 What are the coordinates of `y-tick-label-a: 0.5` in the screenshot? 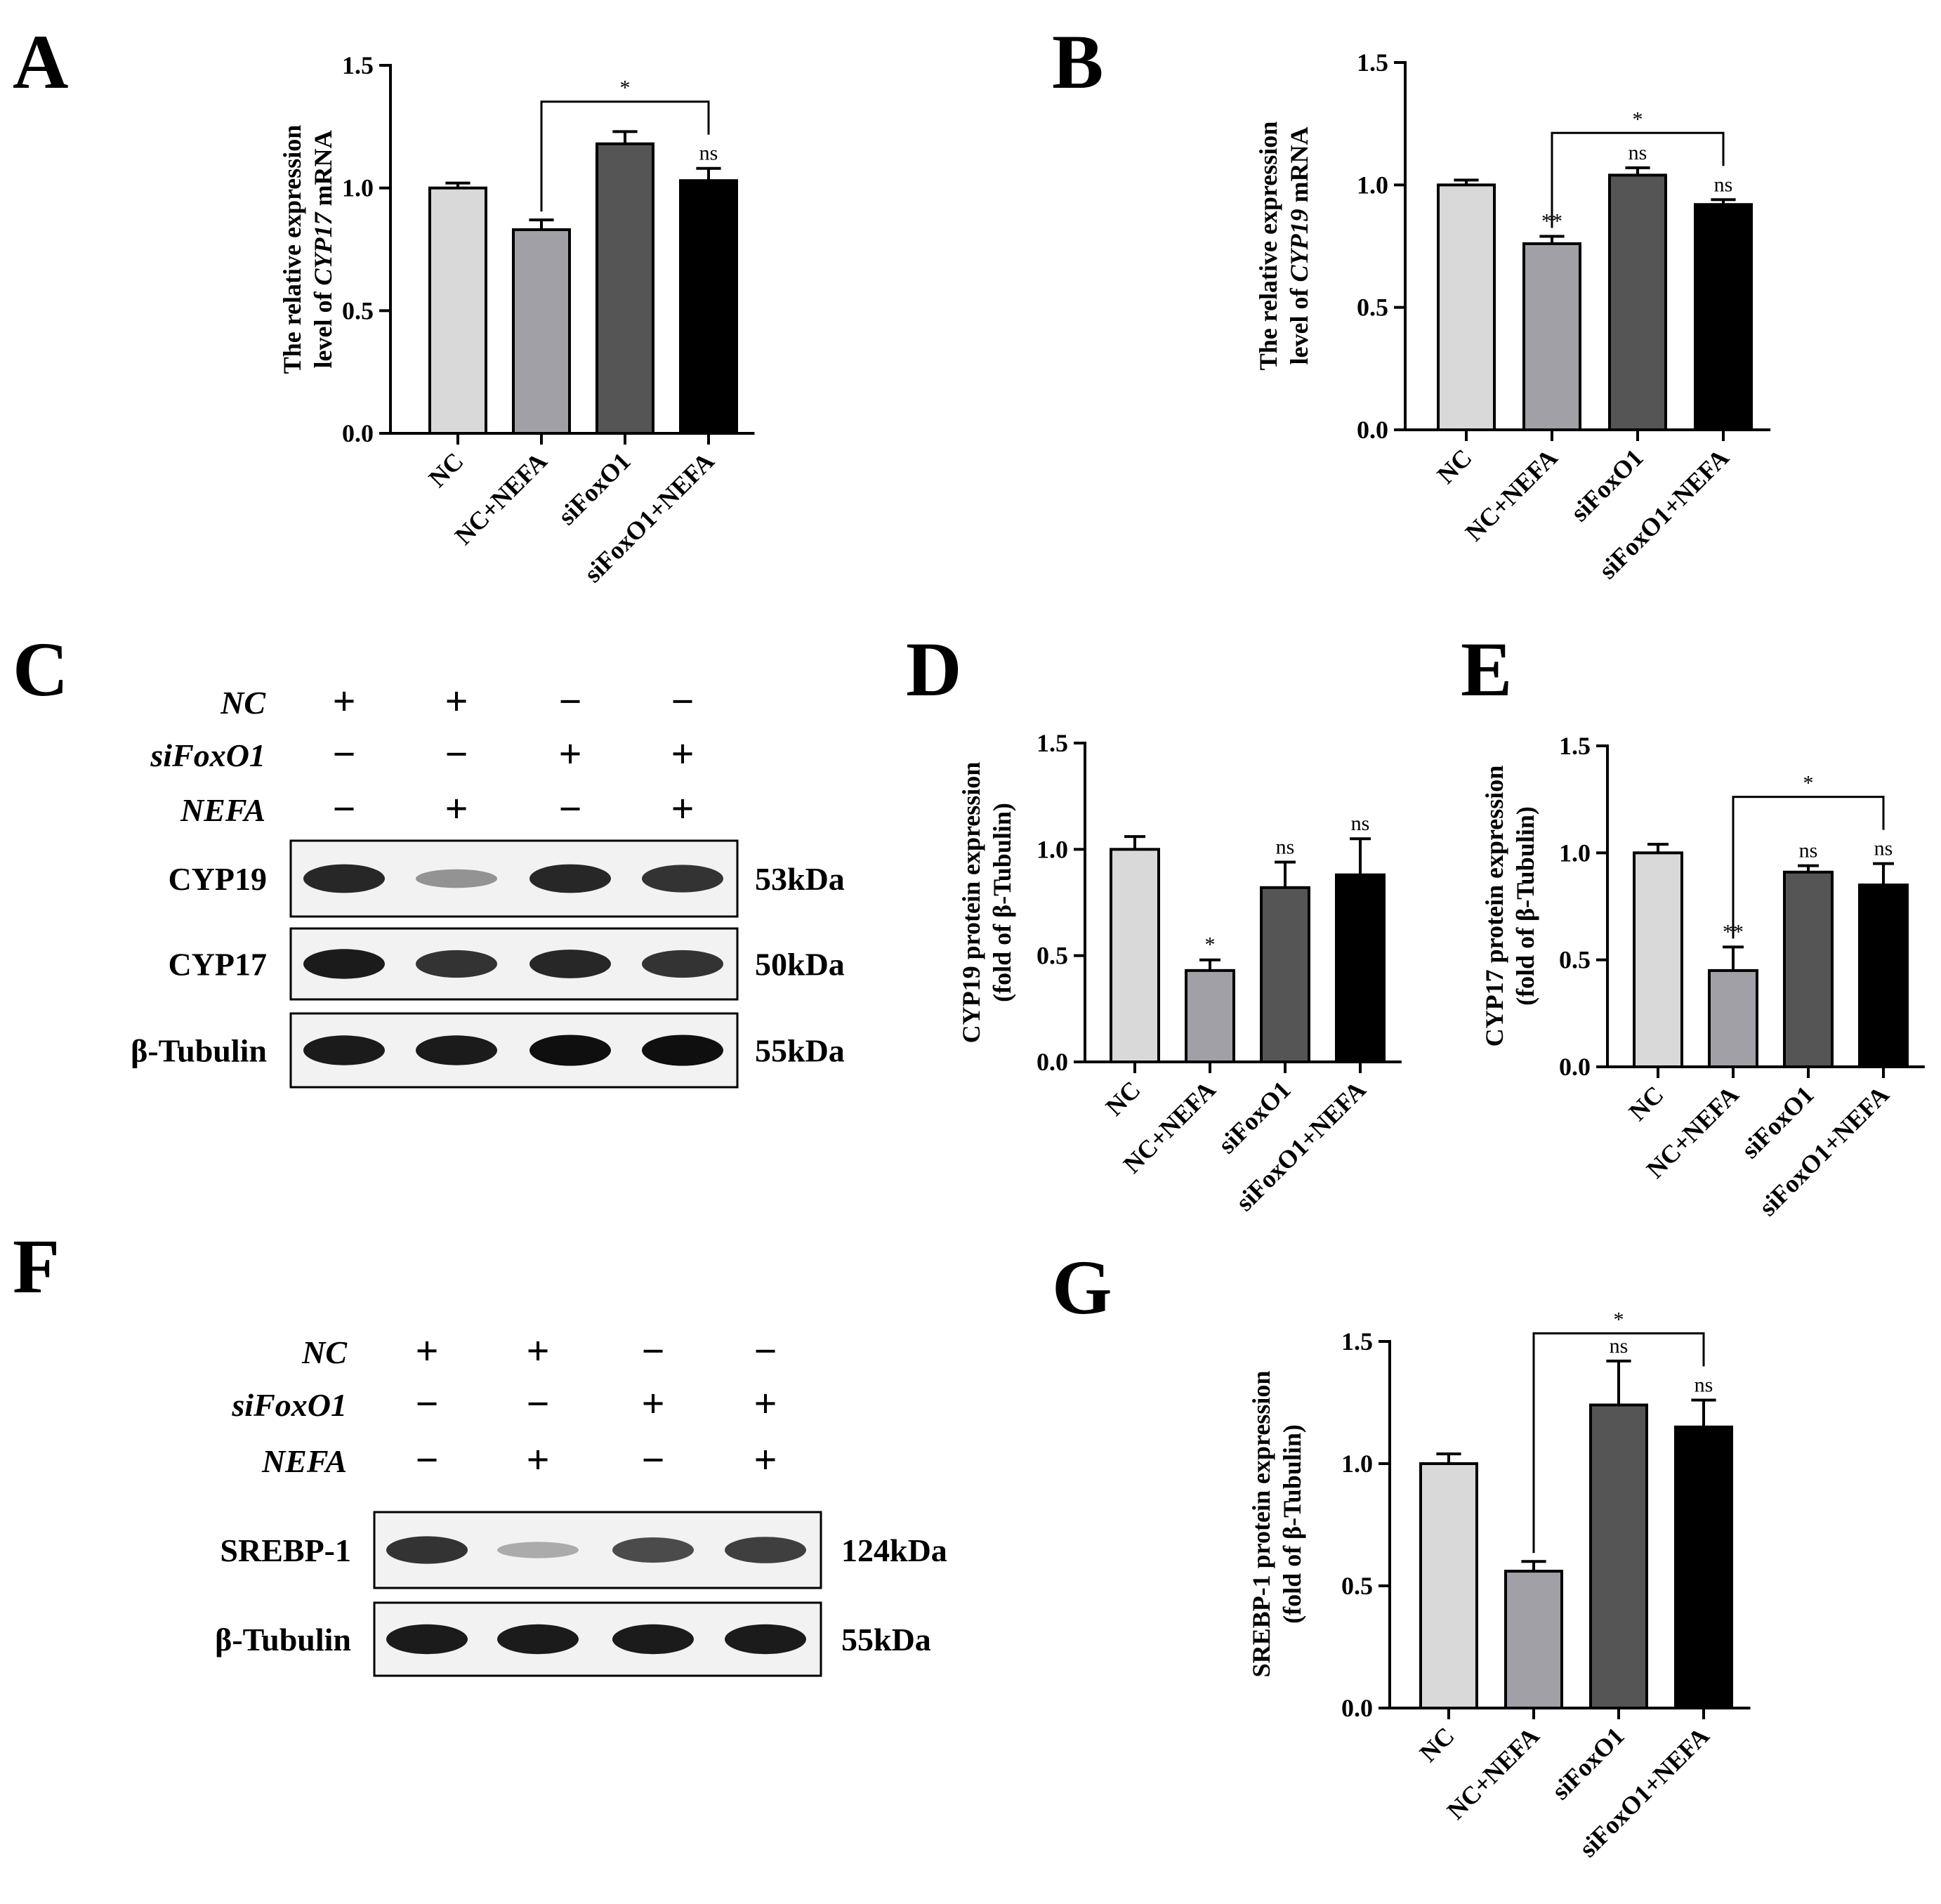 It's located at (358, 310).